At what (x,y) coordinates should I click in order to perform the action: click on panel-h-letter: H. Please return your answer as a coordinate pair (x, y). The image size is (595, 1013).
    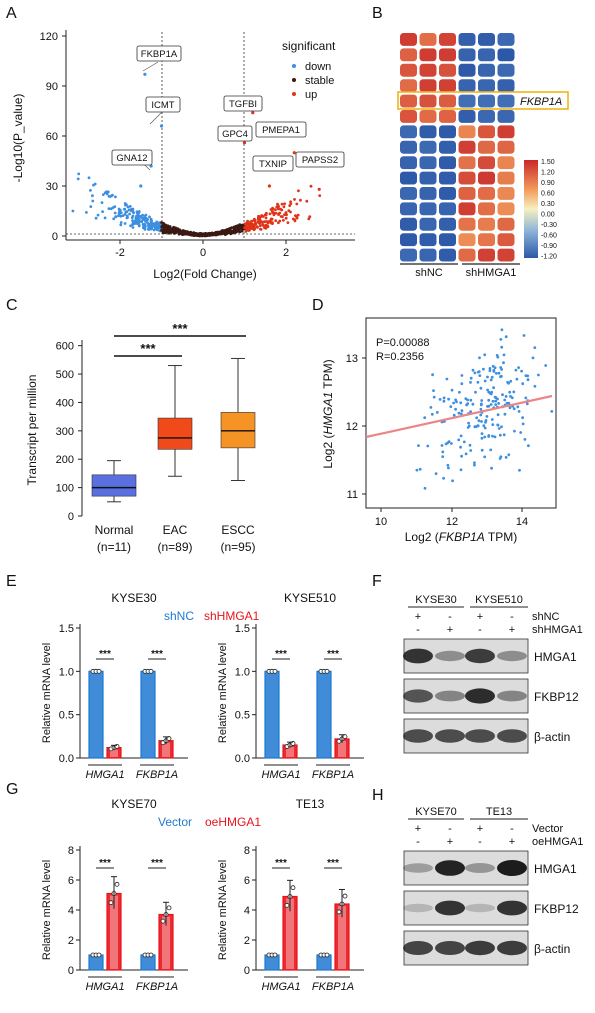
    Looking at the image, I should click on (378, 795).